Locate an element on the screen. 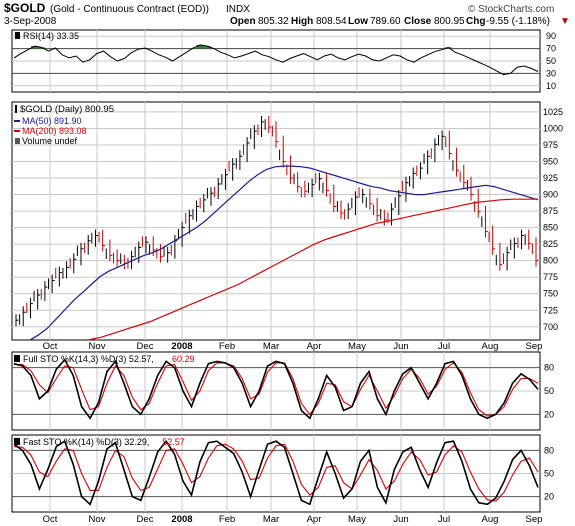  price-ytick: 975 is located at coordinates (550, 145).